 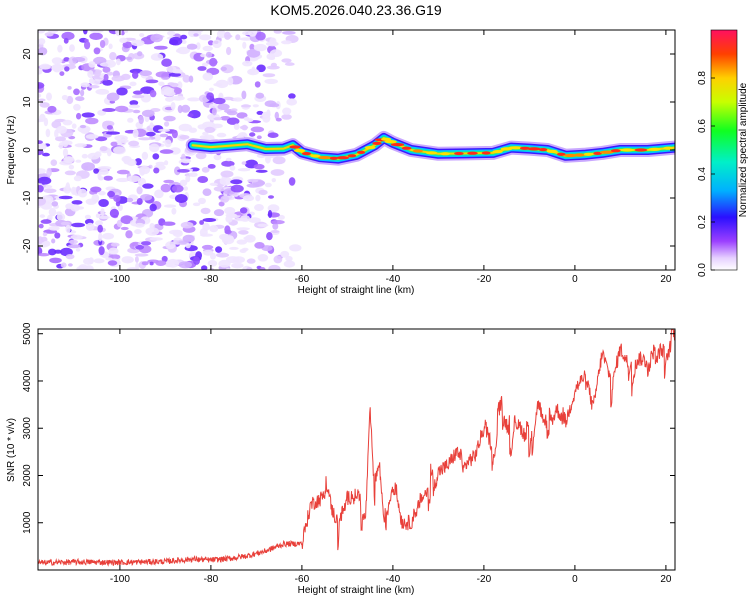 What do you see at coordinates (27, 522) in the screenshot?
I see `snr-y-tick-label: 1000` at bounding box center [27, 522].